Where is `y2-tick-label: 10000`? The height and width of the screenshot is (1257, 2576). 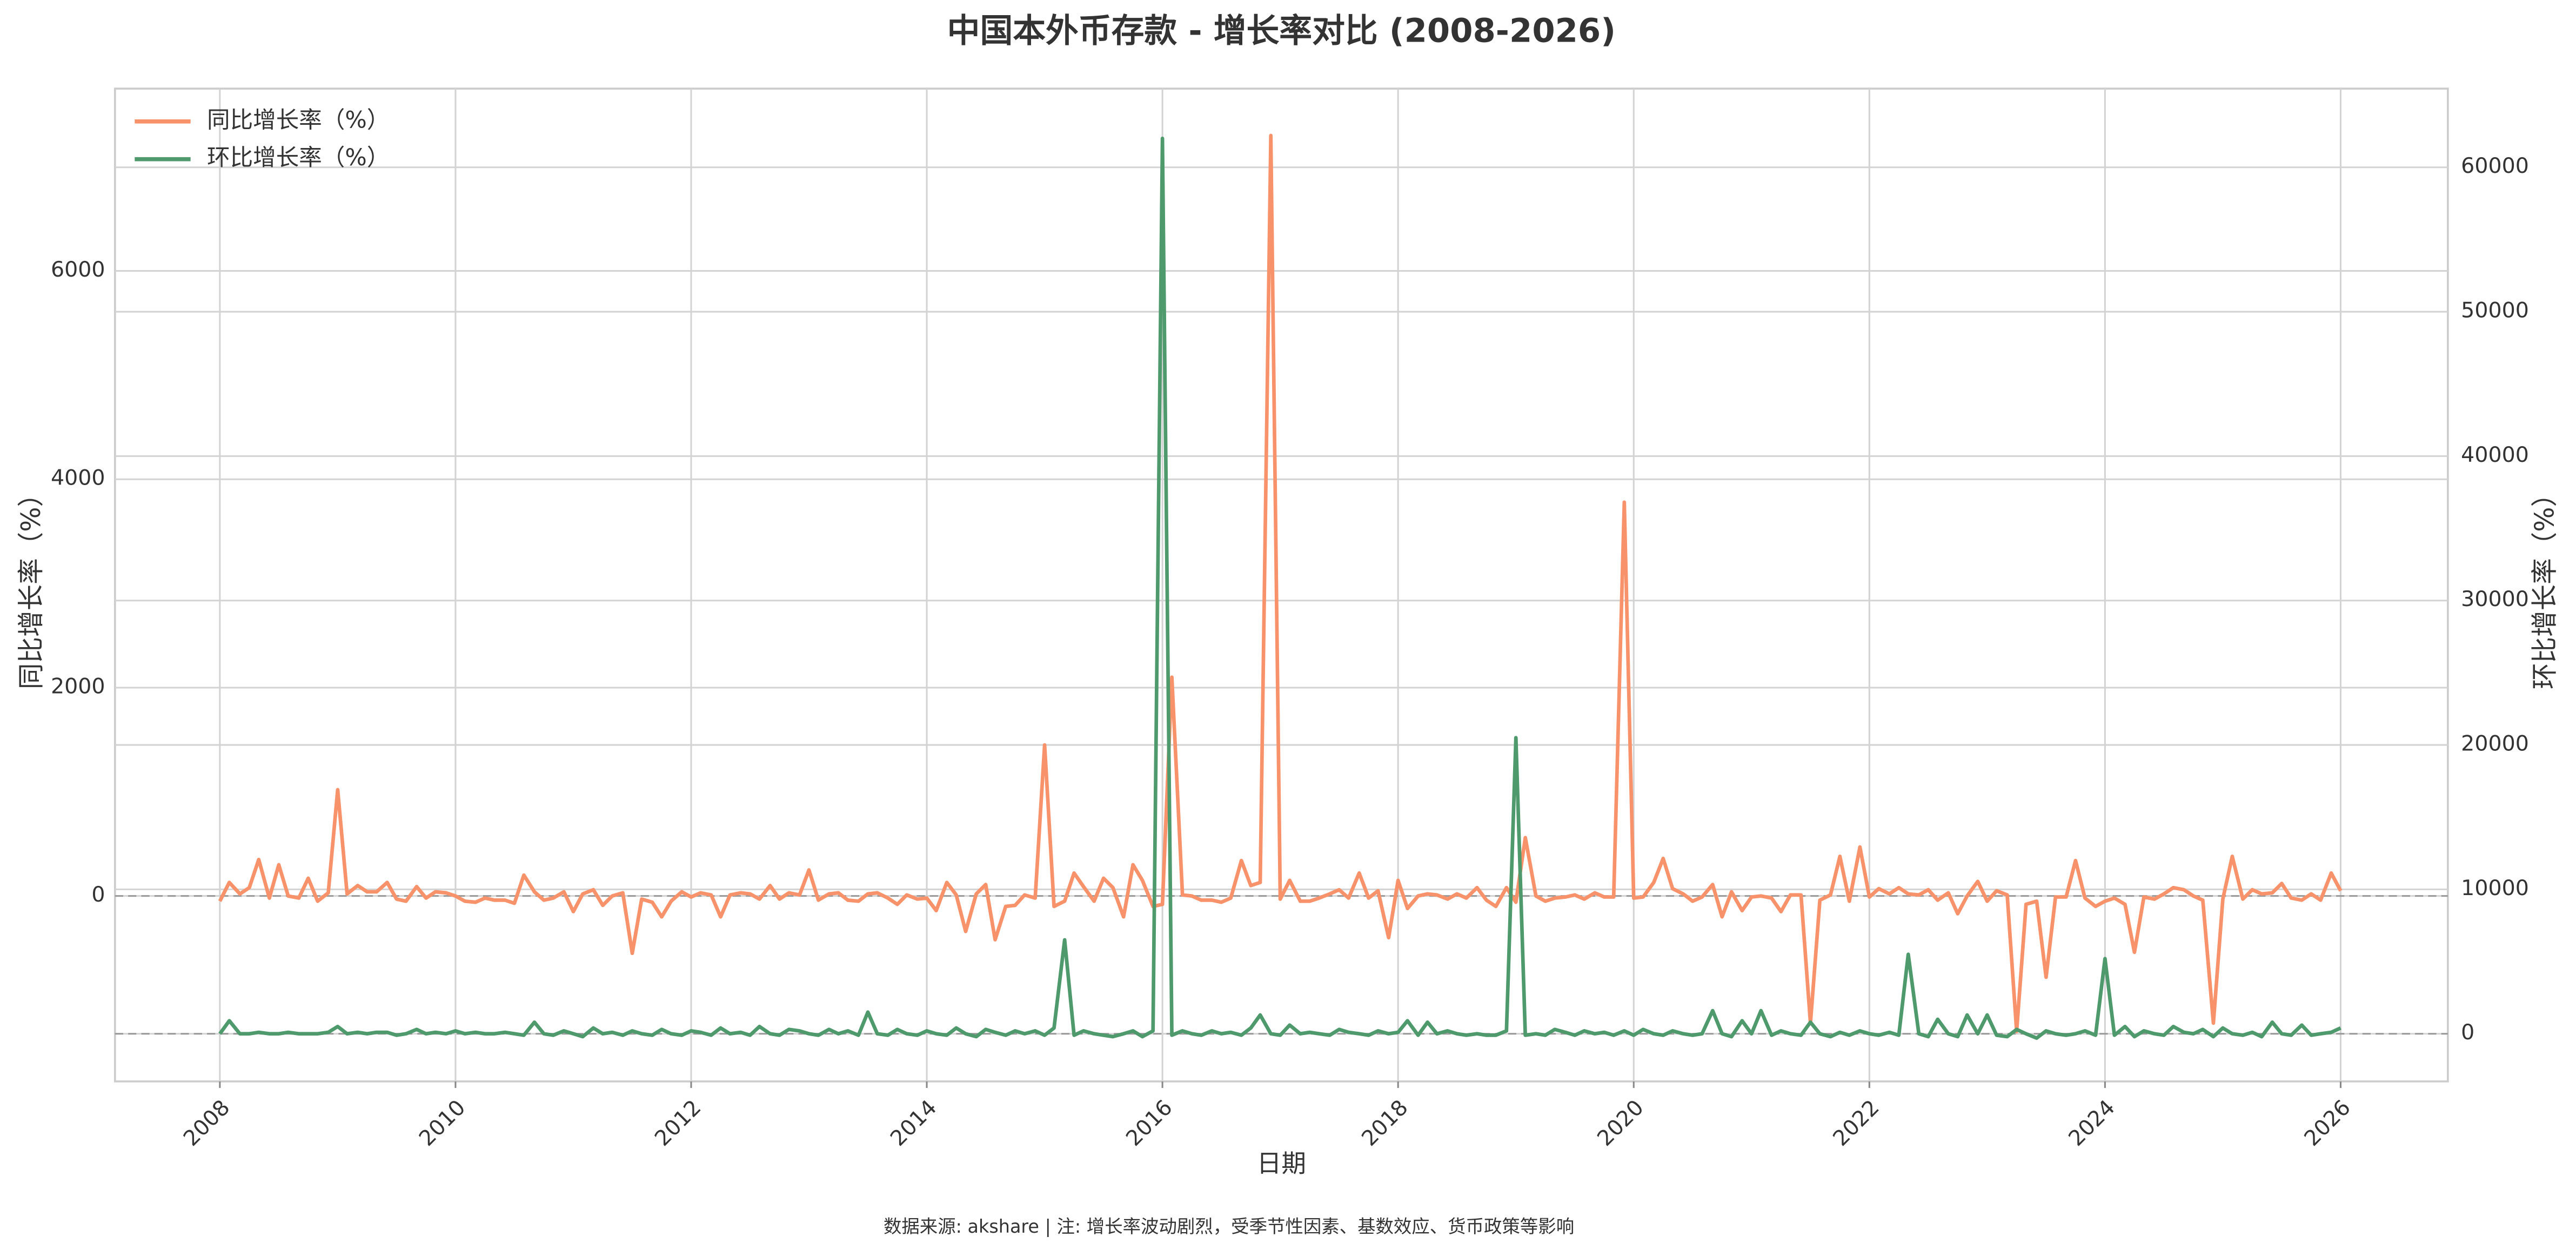 y2-tick-label: 10000 is located at coordinates (2495, 888).